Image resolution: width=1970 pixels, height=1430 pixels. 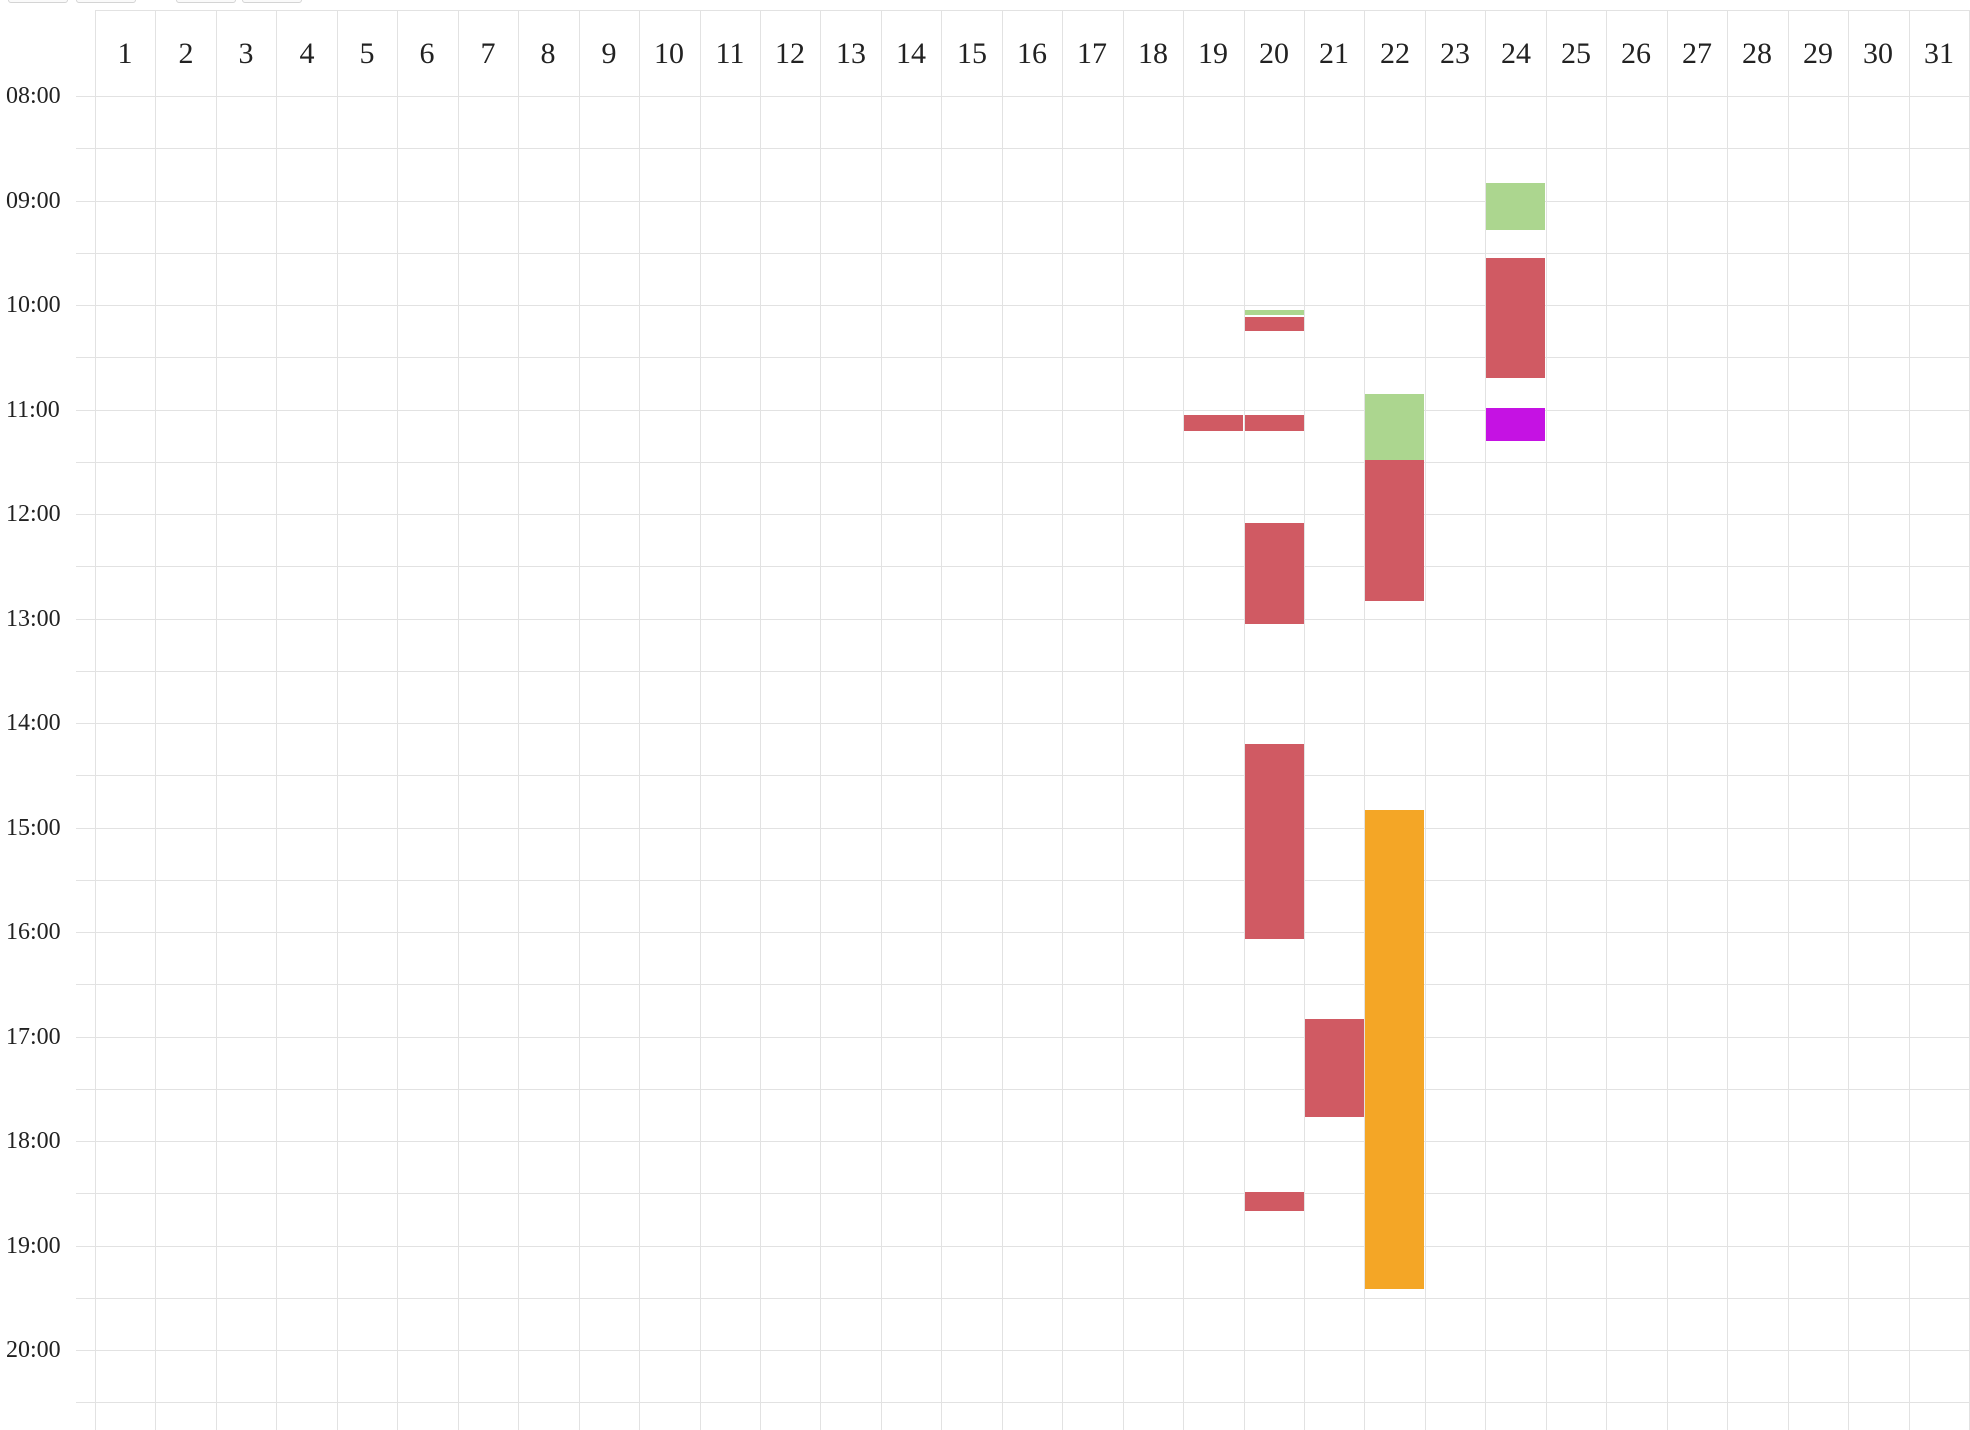 I want to click on day-label: 10, so click(x=669, y=53).